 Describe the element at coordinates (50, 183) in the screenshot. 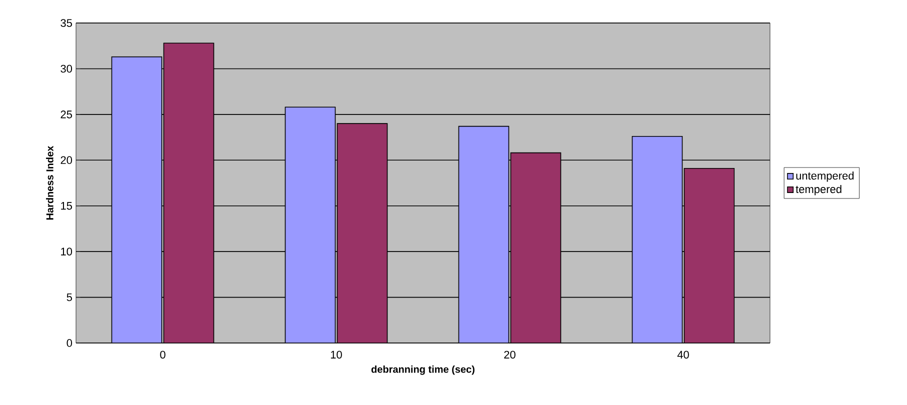

I see `y-axis-title: Hardness Index` at that location.